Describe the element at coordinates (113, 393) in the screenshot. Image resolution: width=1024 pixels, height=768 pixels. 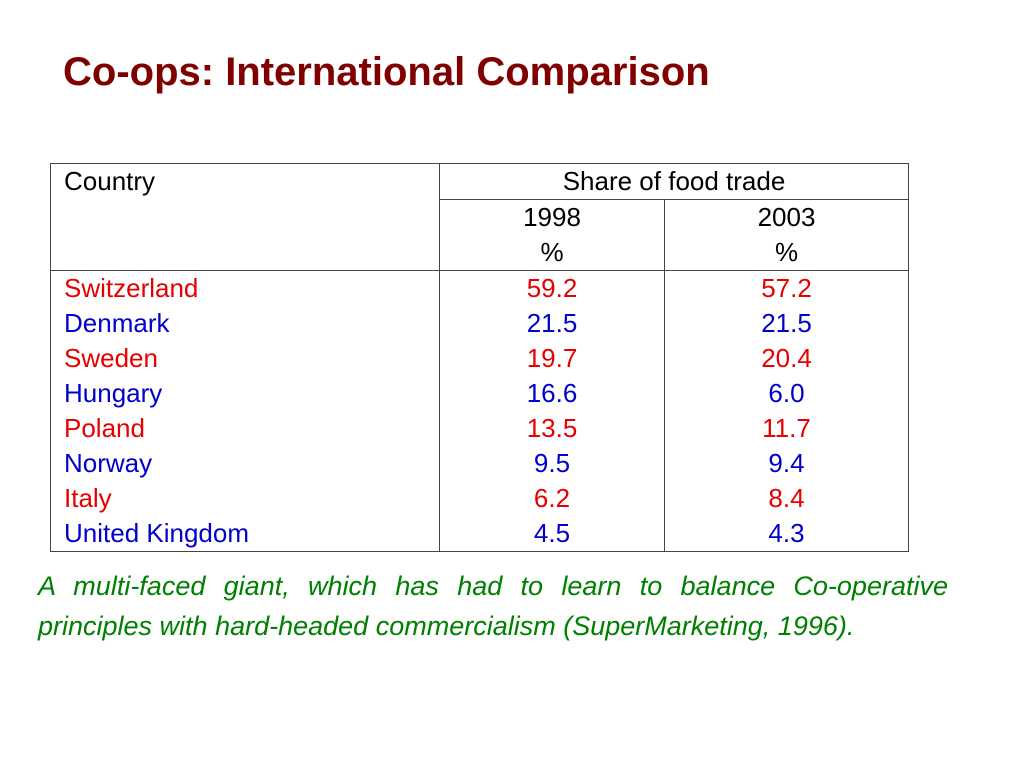
I see `country-name: Hungary` at that location.